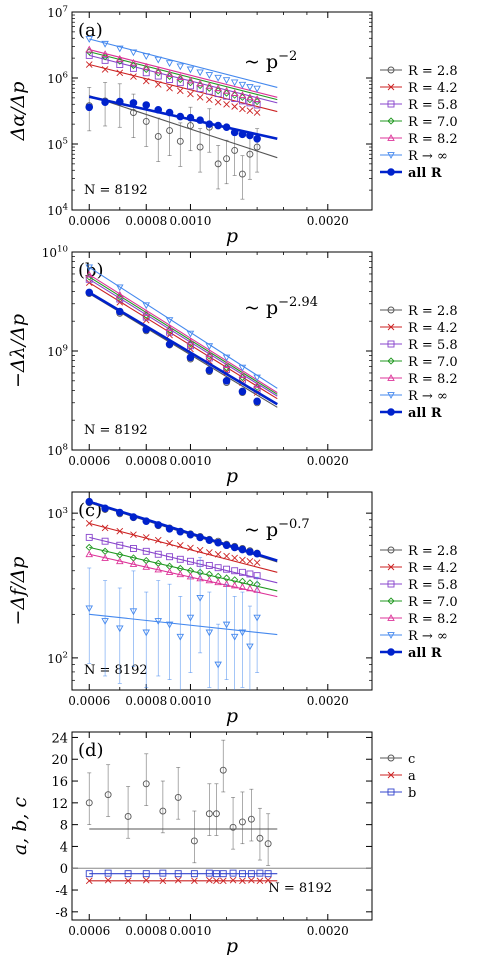 This screenshot has height=955, width=485. Describe the element at coordinates (59, 804) in the screenshot. I see `y-tick-label: 12` at that location.